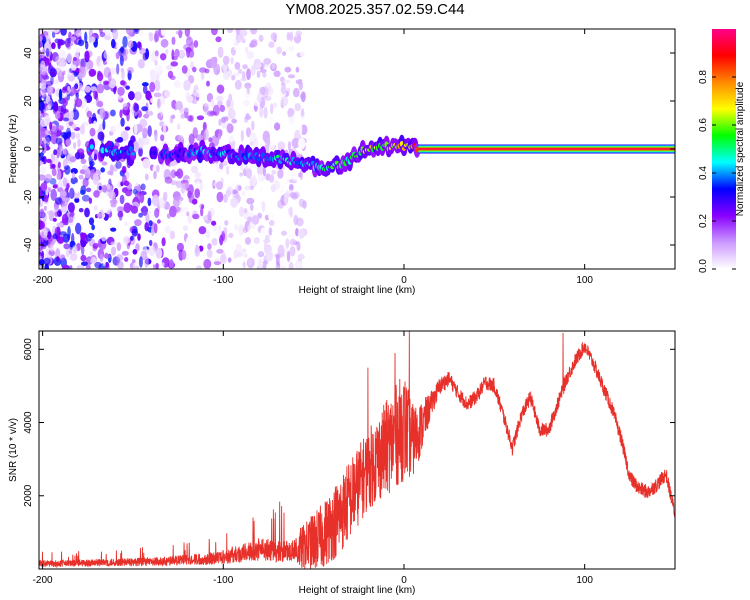  What do you see at coordinates (703, 266) in the screenshot?
I see `colorbar-tick-label: 0.0` at bounding box center [703, 266].